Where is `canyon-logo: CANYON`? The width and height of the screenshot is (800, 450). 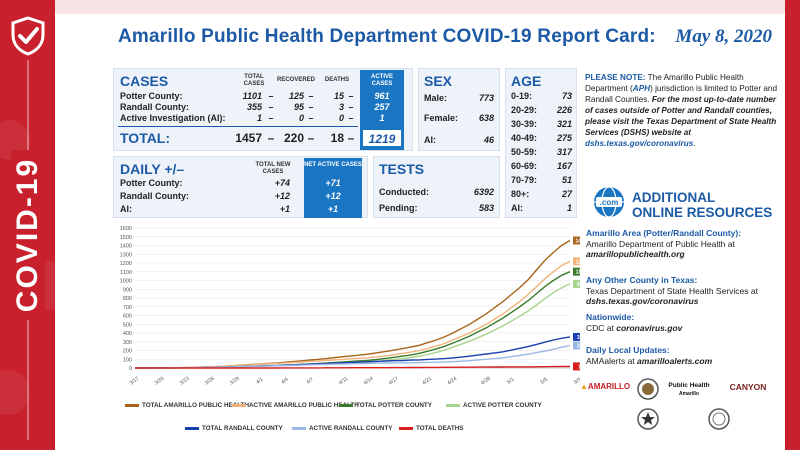 canyon-logo: CANYON is located at coordinates (748, 387).